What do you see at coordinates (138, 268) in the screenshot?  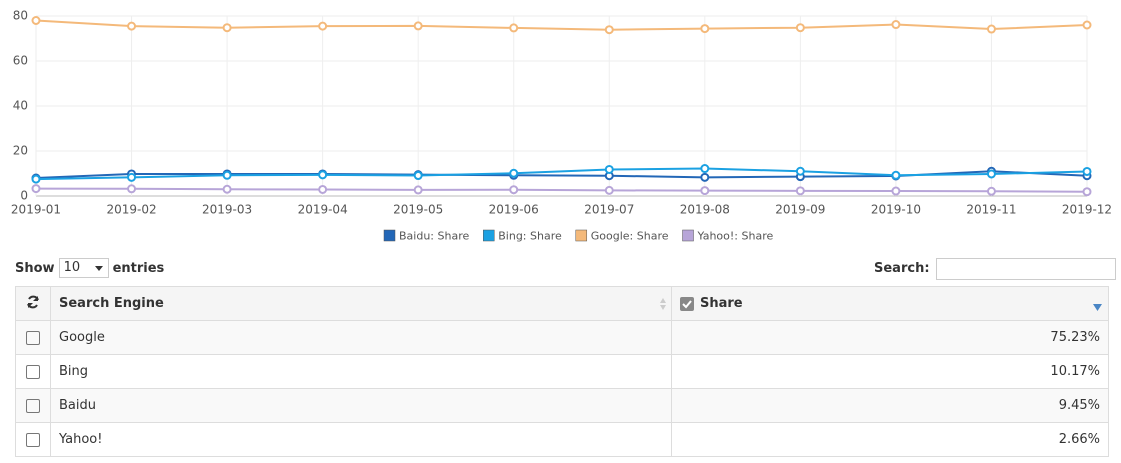 I see `entries-label: entries` at bounding box center [138, 268].